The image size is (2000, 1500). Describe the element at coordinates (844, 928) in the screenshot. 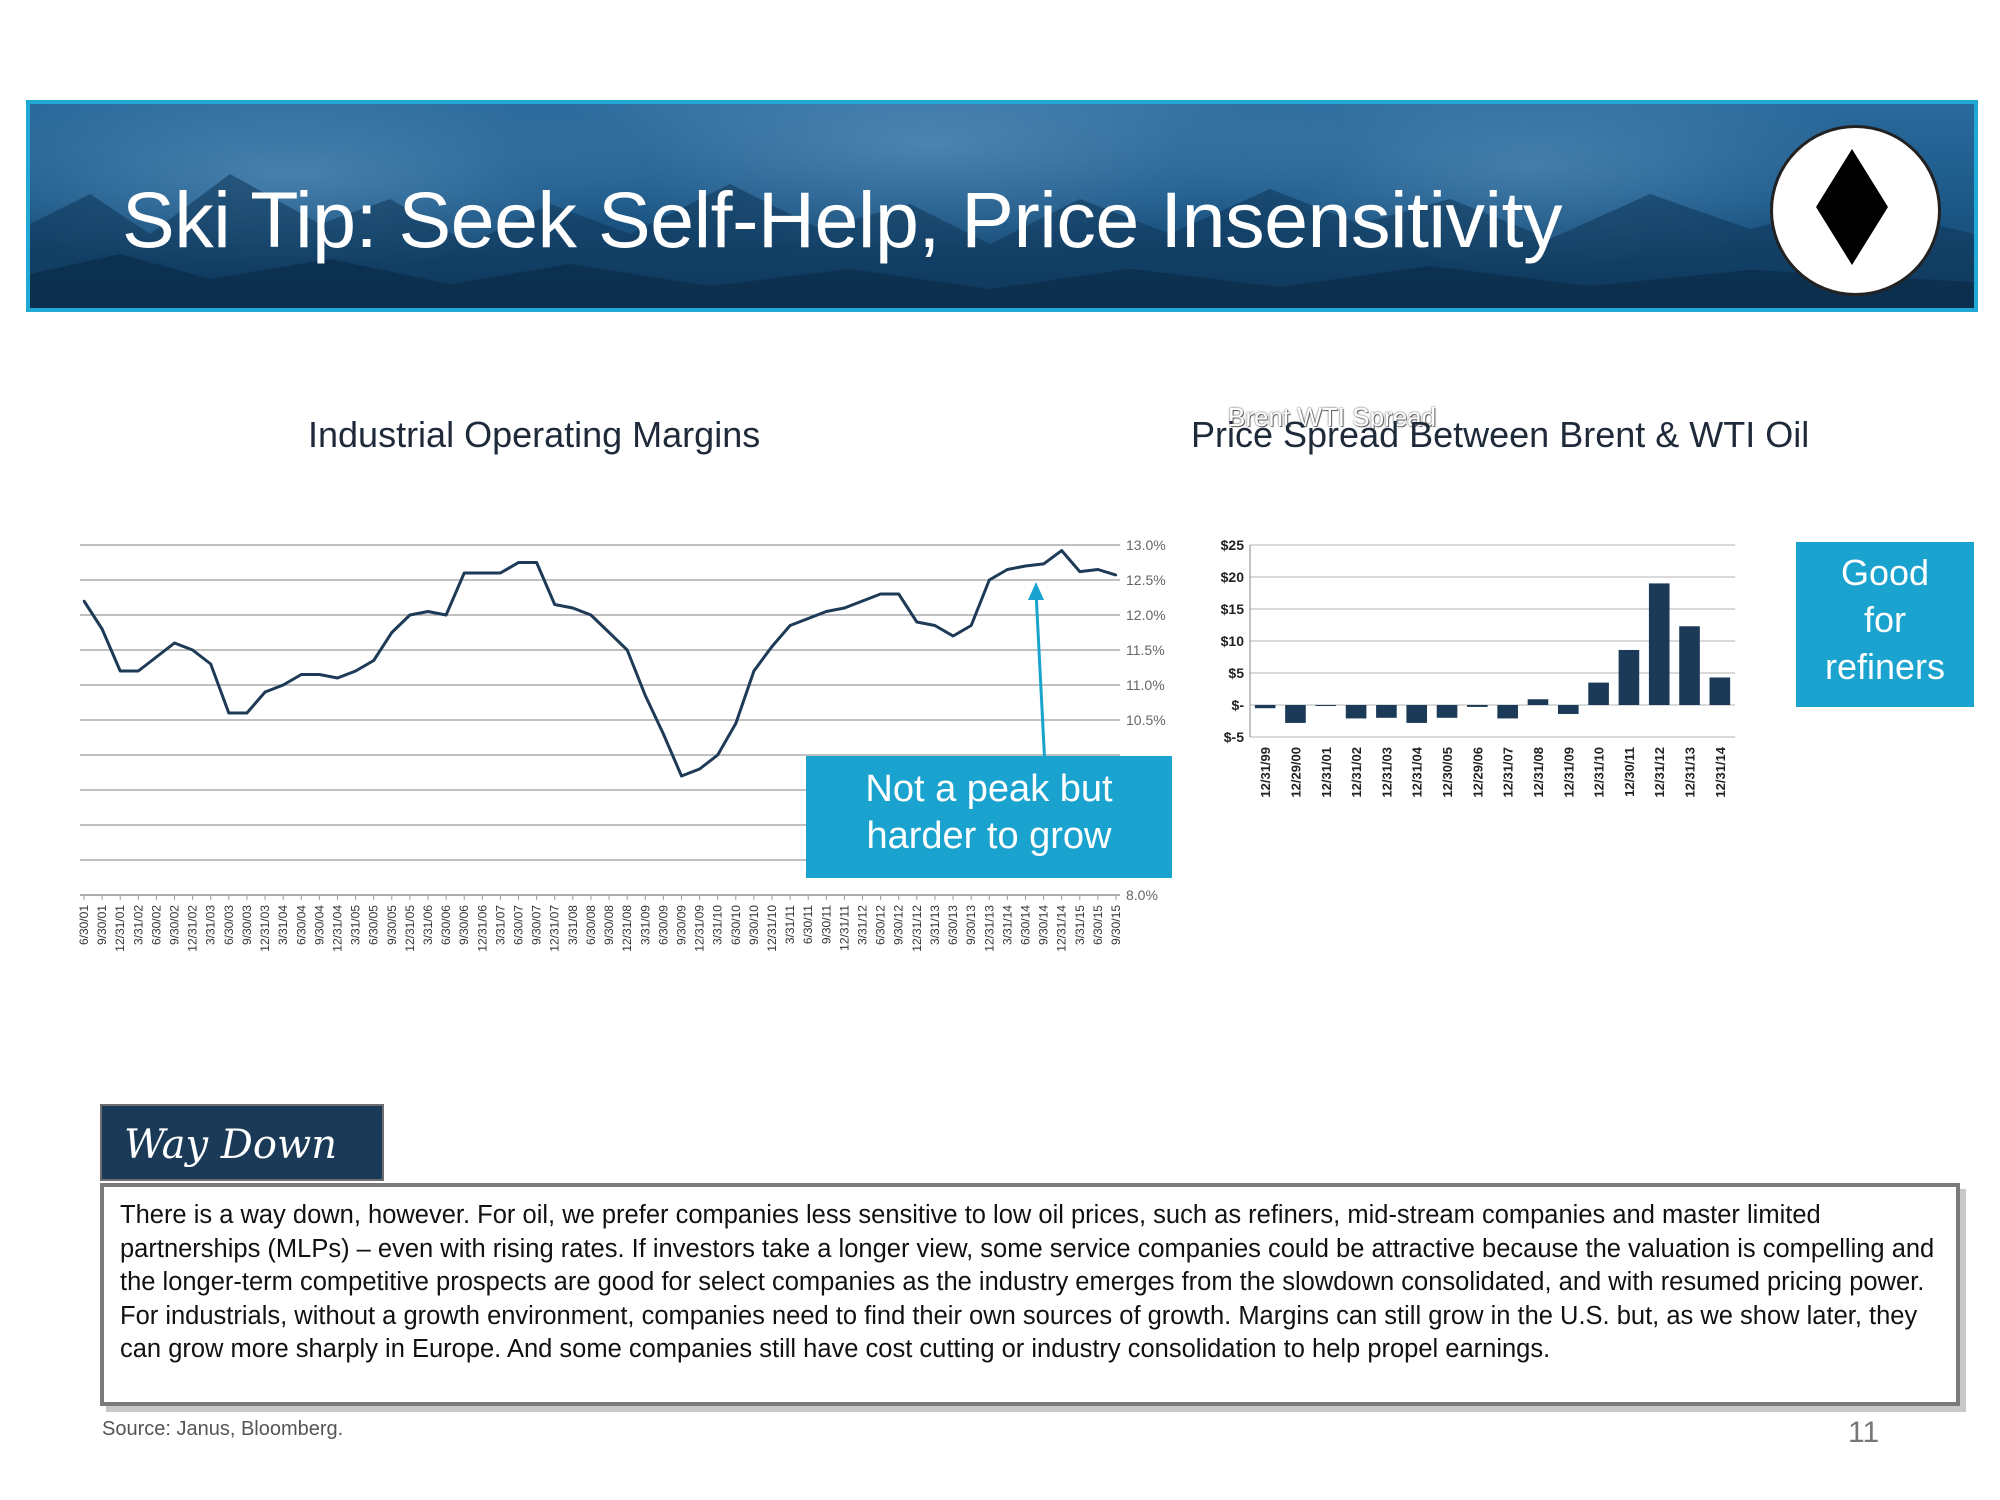

I see `x-tick-label: 12/31/11` at that location.